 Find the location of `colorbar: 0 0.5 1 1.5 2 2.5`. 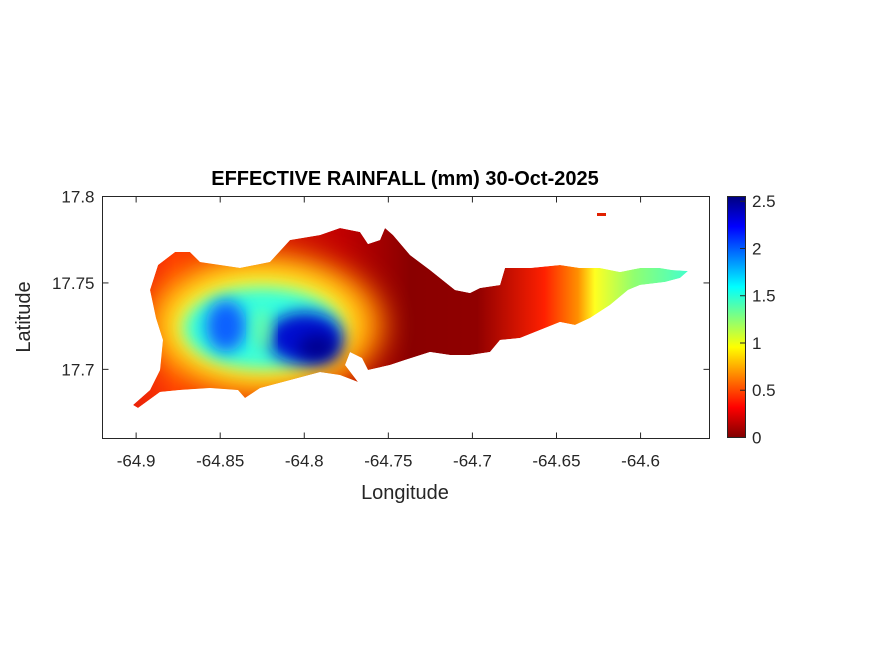

colorbar: 0 0.5 1 1.5 2 2.5 is located at coordinates (751, 320).